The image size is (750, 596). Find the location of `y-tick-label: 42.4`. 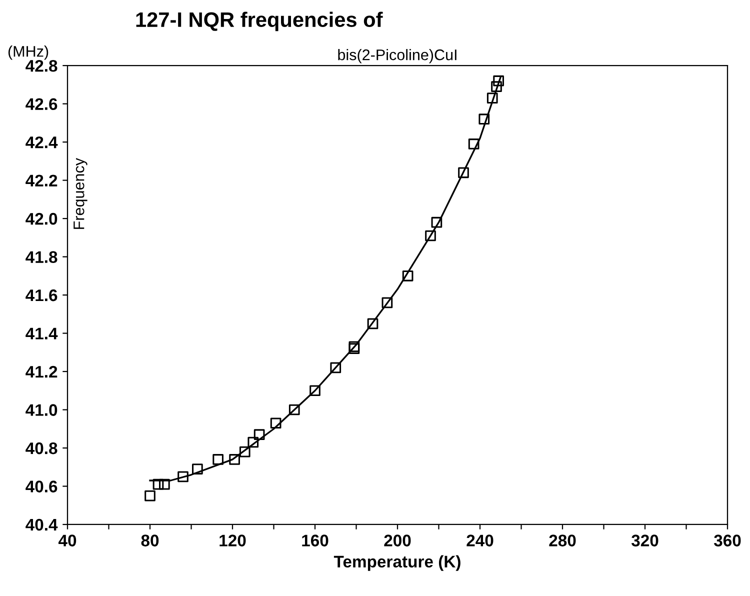

y-tick-label: 42.4 is located at coordinates (42, 142).